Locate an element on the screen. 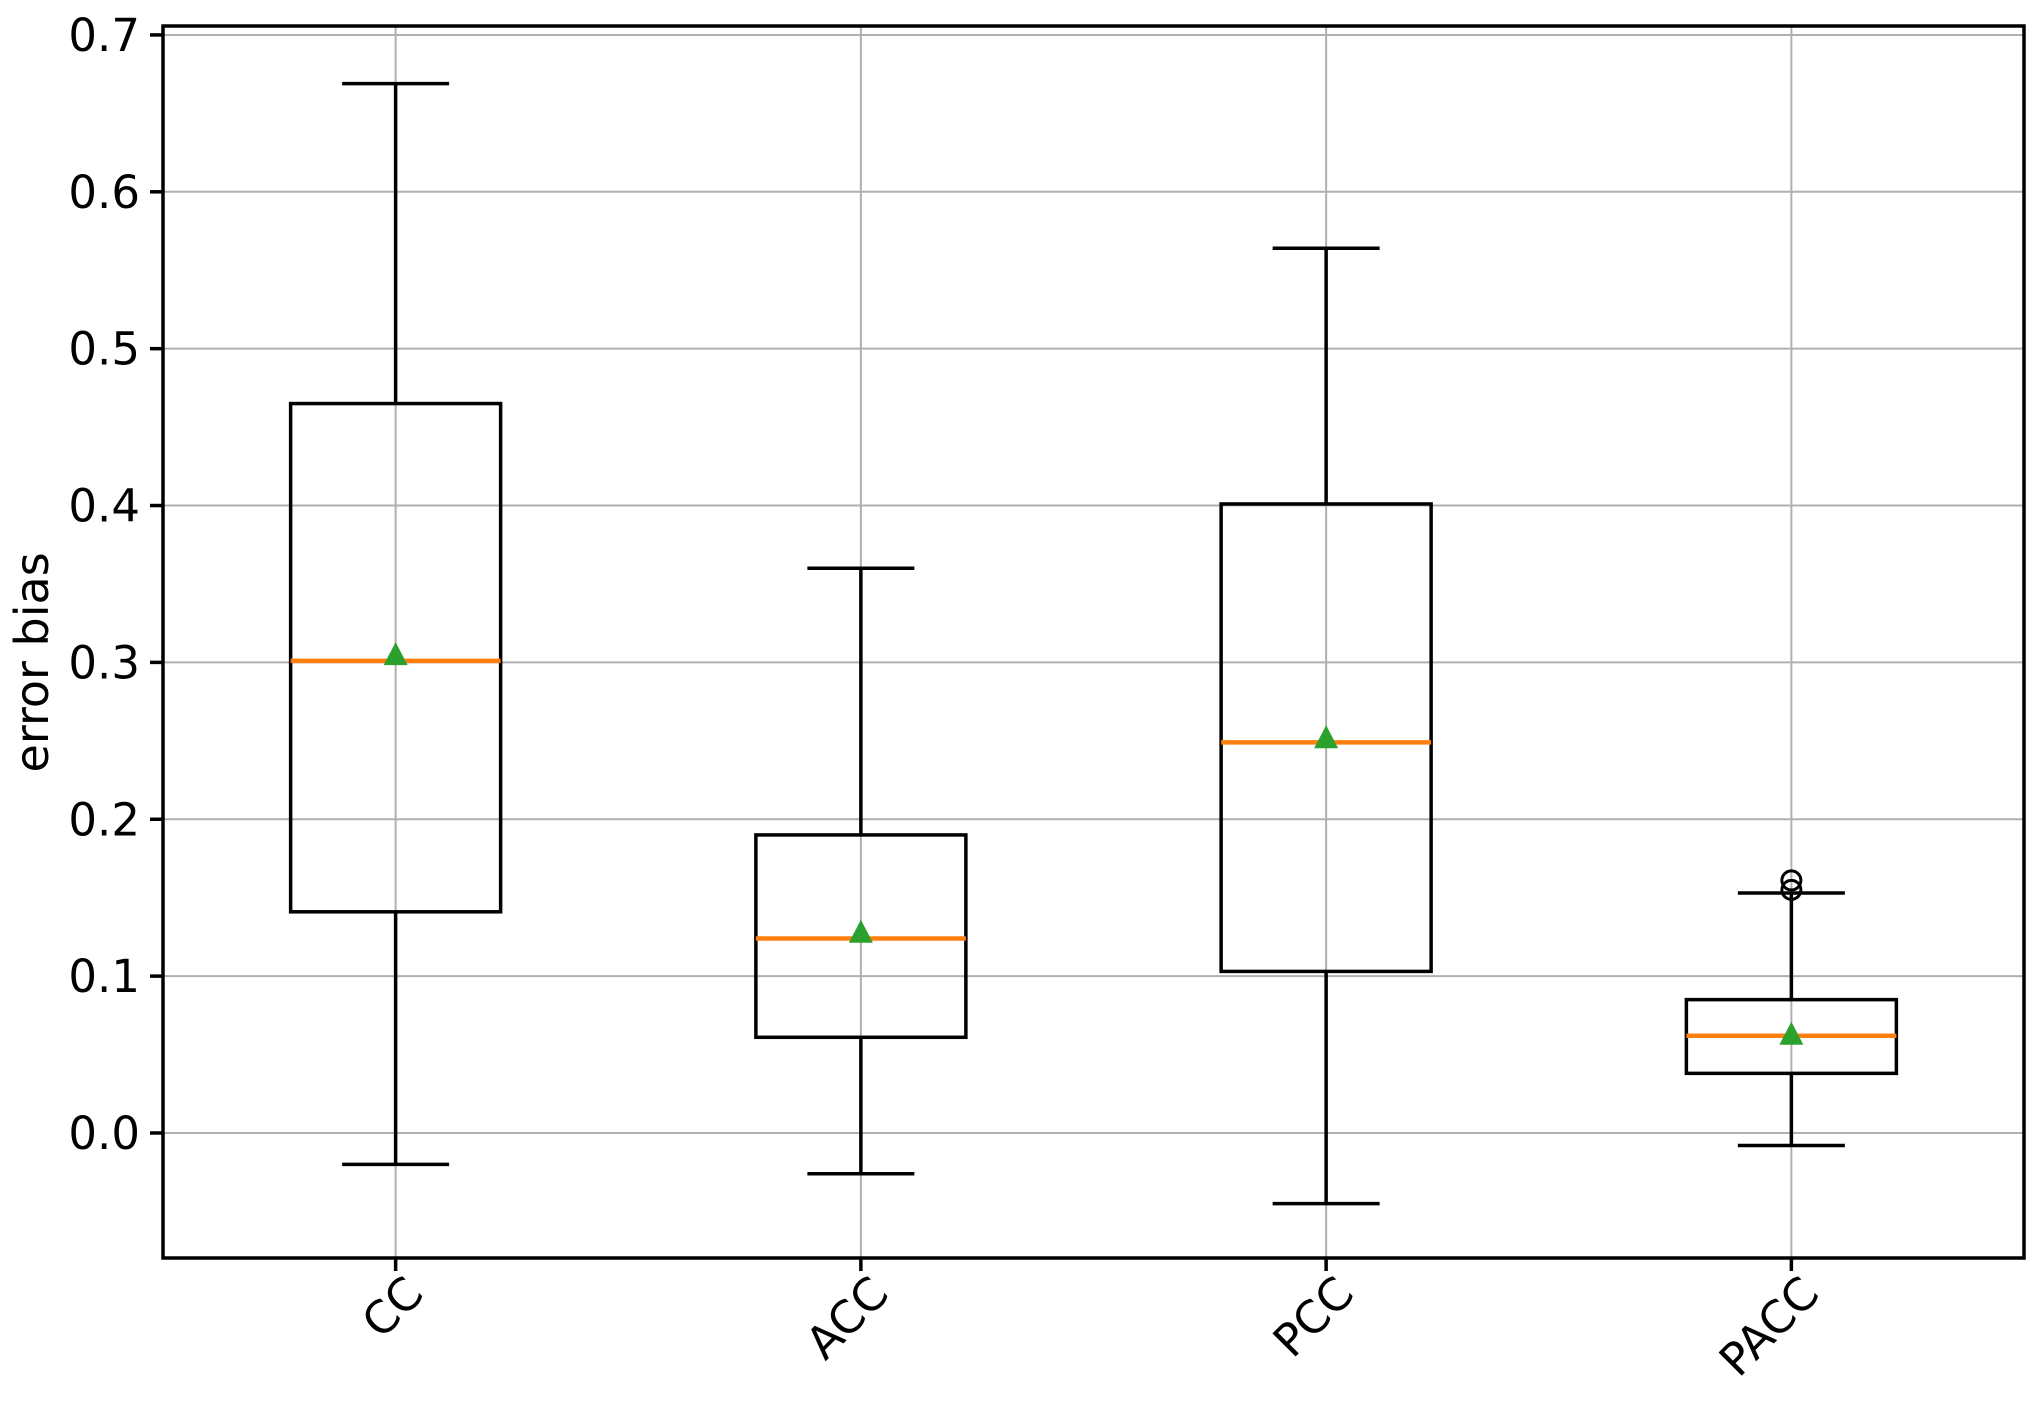 This screenshot has height=1415, width=2044. box-CC is located at coordinates (395, 624).